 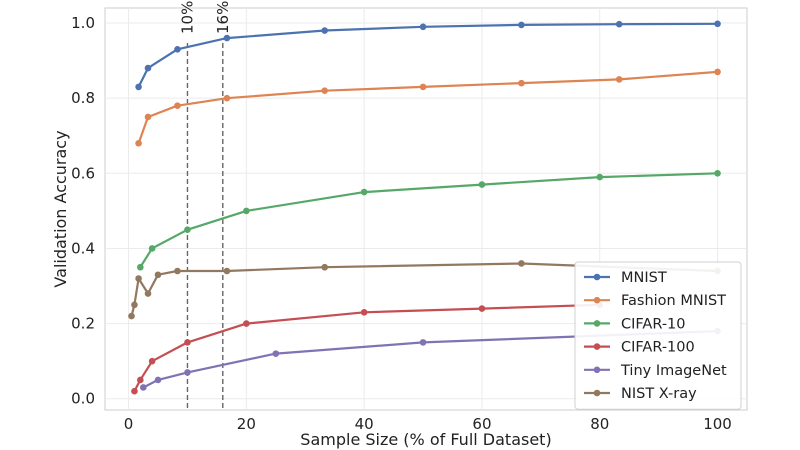 I want to click on x-tick-label: 60, so click(x=481, y=424).